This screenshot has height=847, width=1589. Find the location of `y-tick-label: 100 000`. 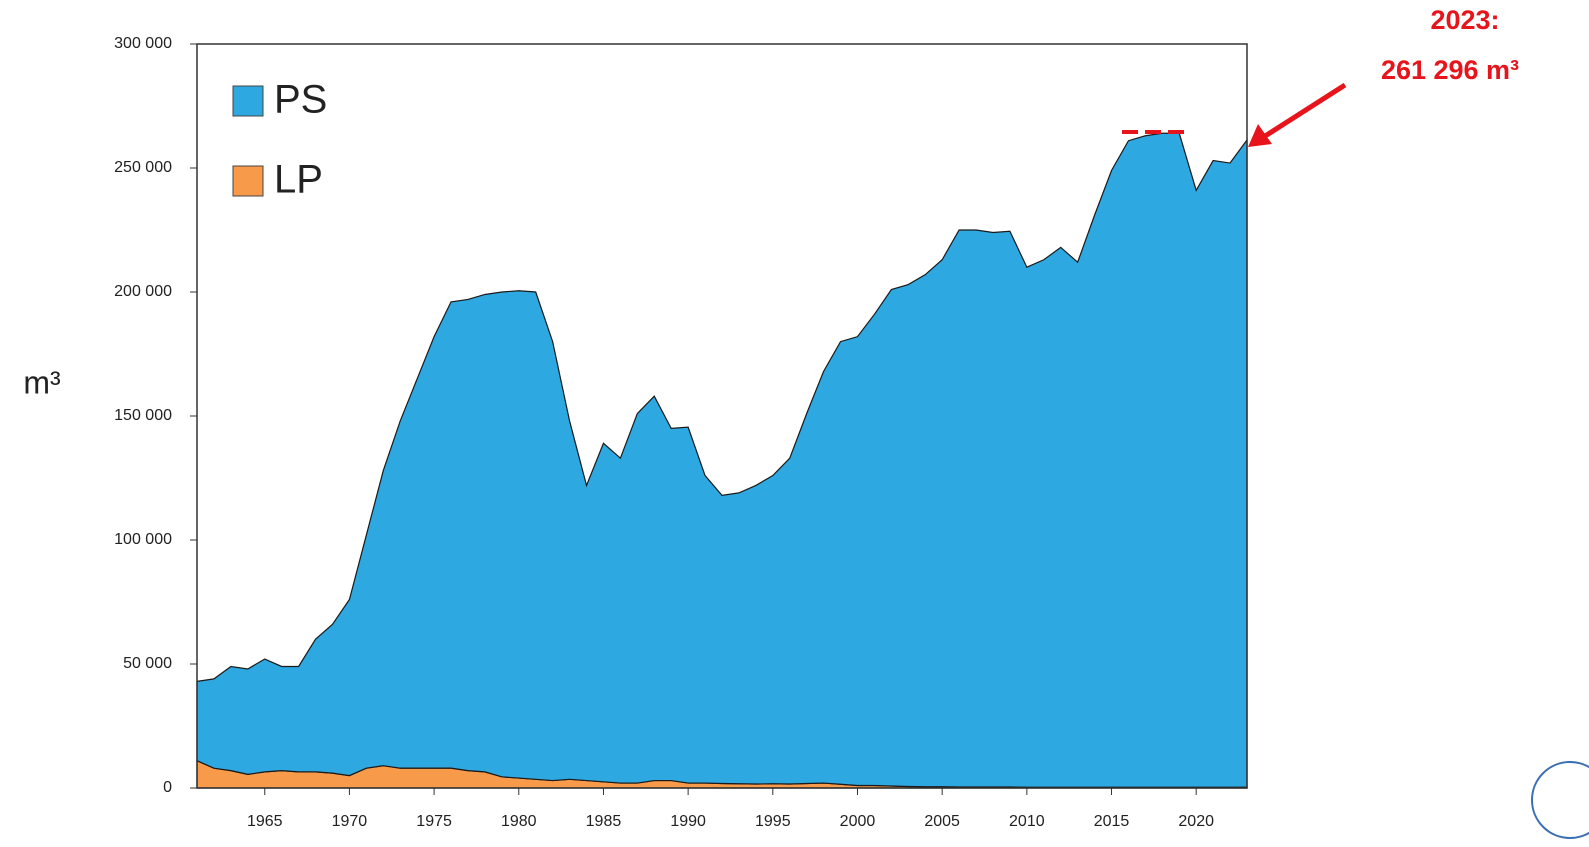

y-tick-label: 100 000 is located at coordinates (143, 539).